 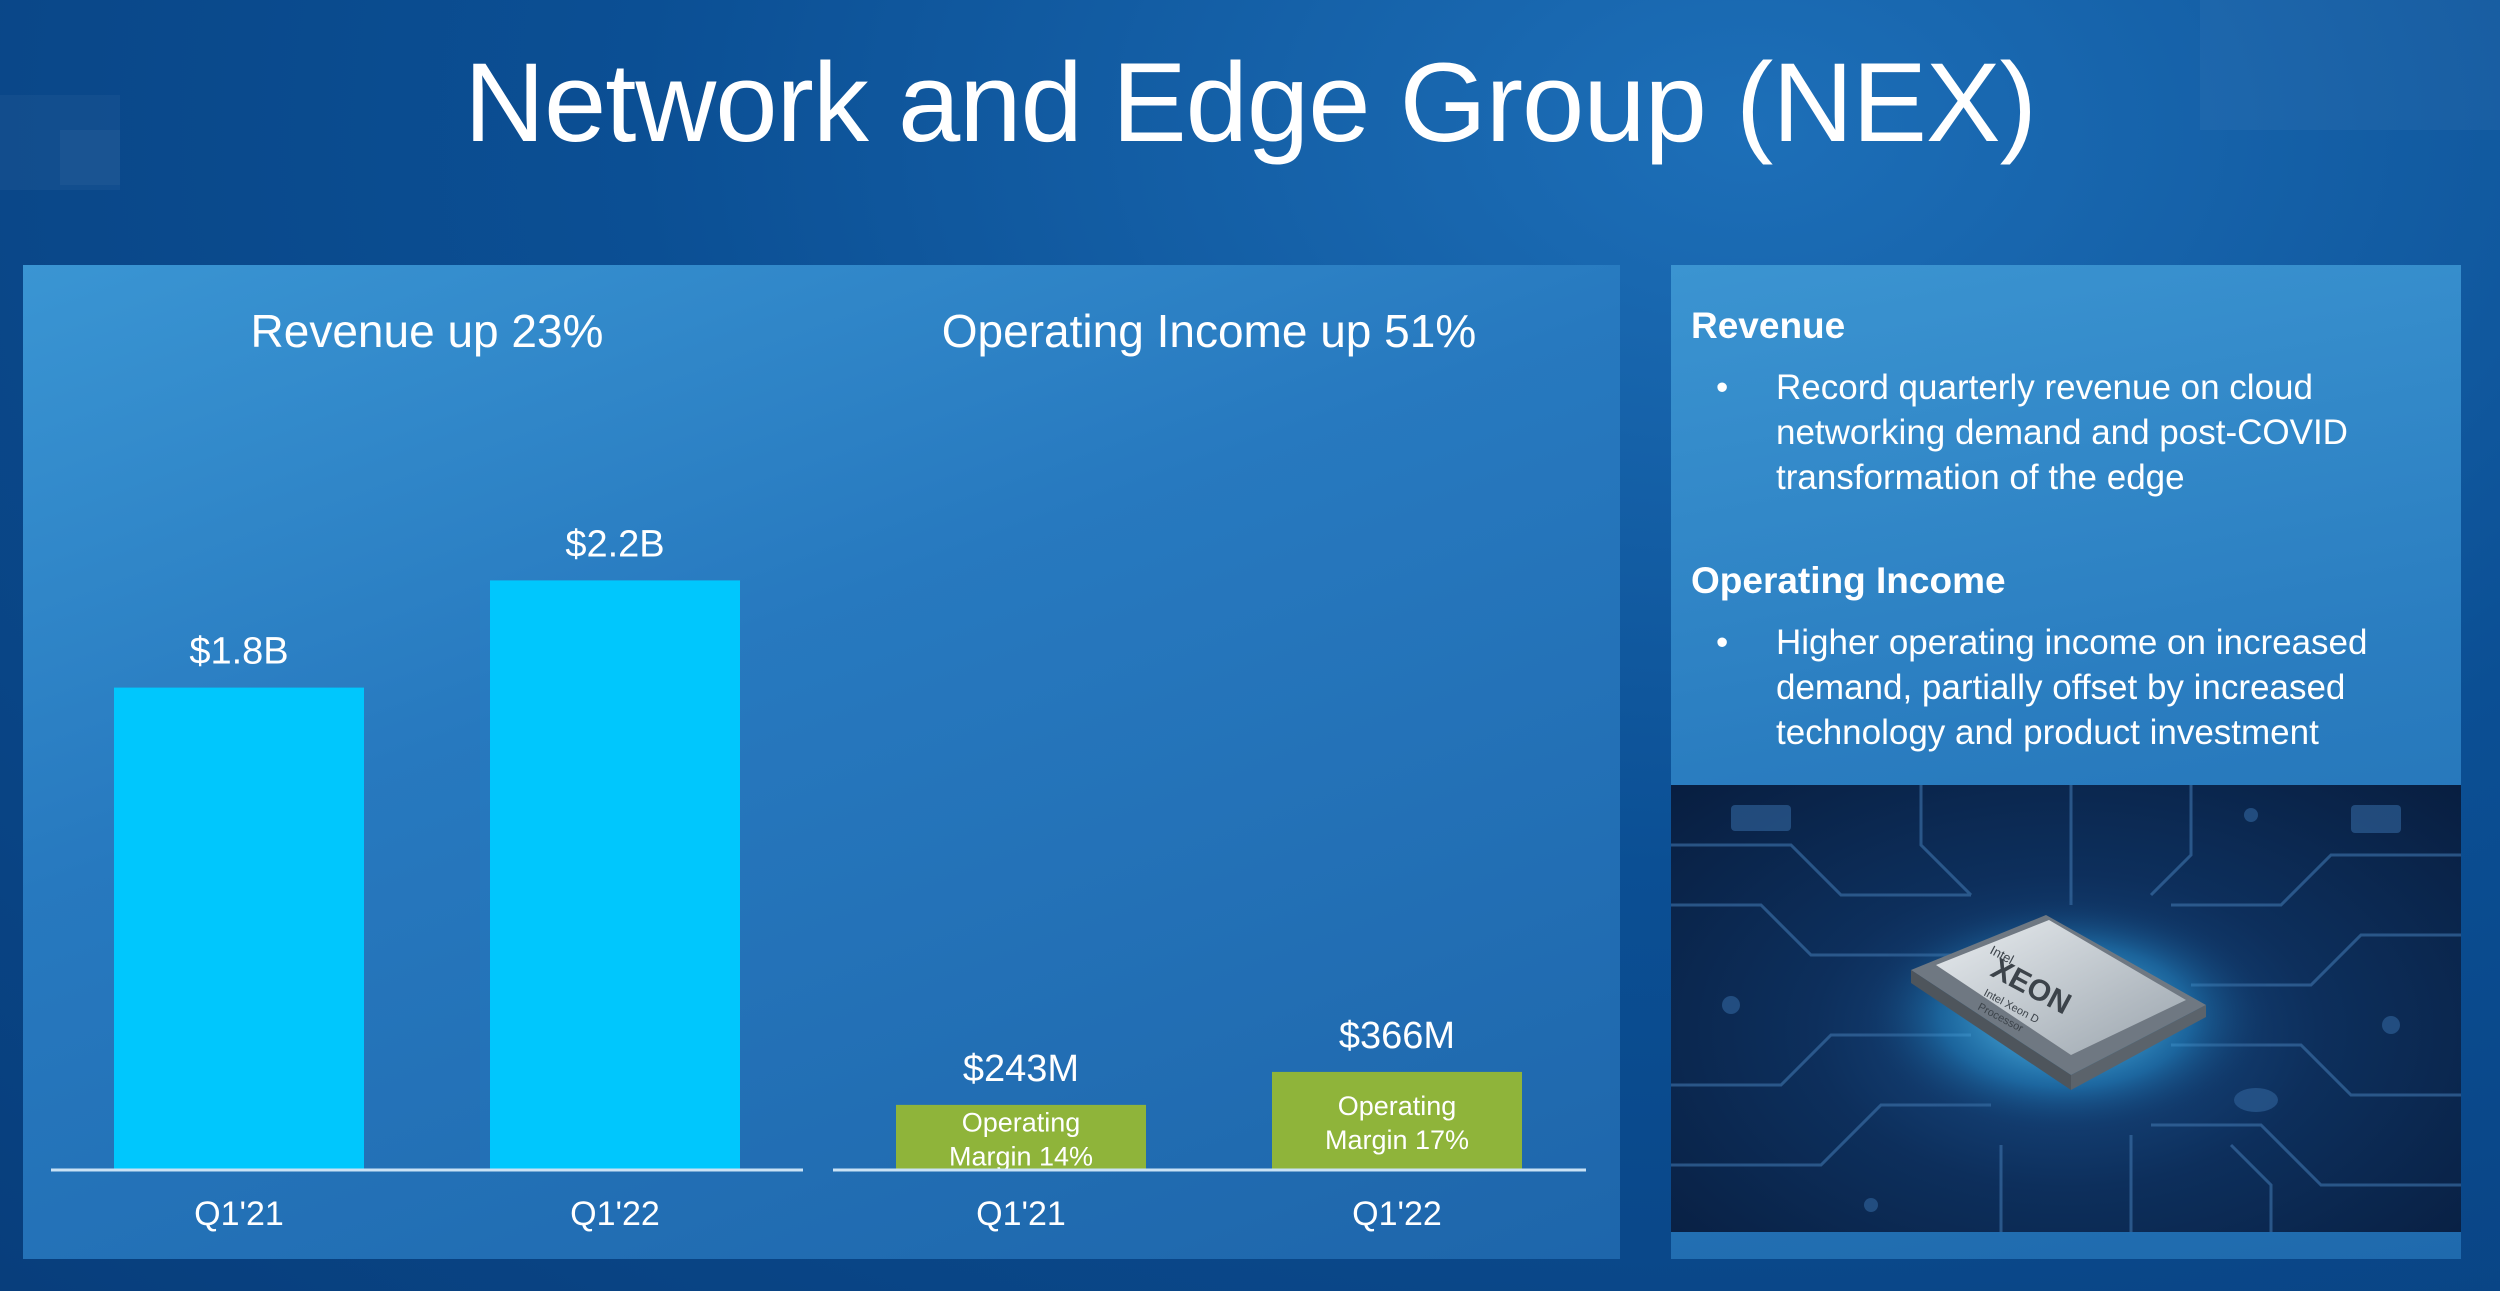 What do you see at coordinates (614, 544) in the screenshot?
I see `bar-value-label: $2.2B` at bounding box center [614, 544].